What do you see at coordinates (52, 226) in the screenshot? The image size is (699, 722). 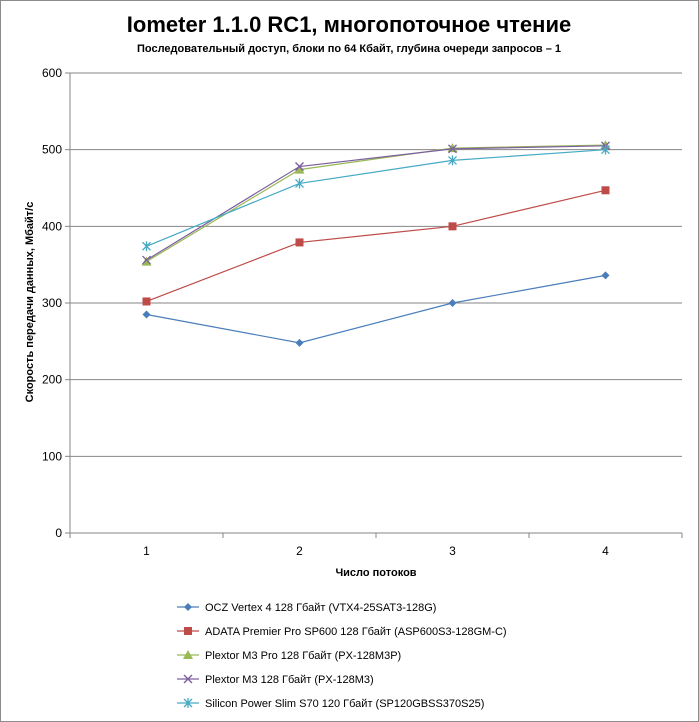 I see `y-tick-label: 400` at bounding box center [52, 226].